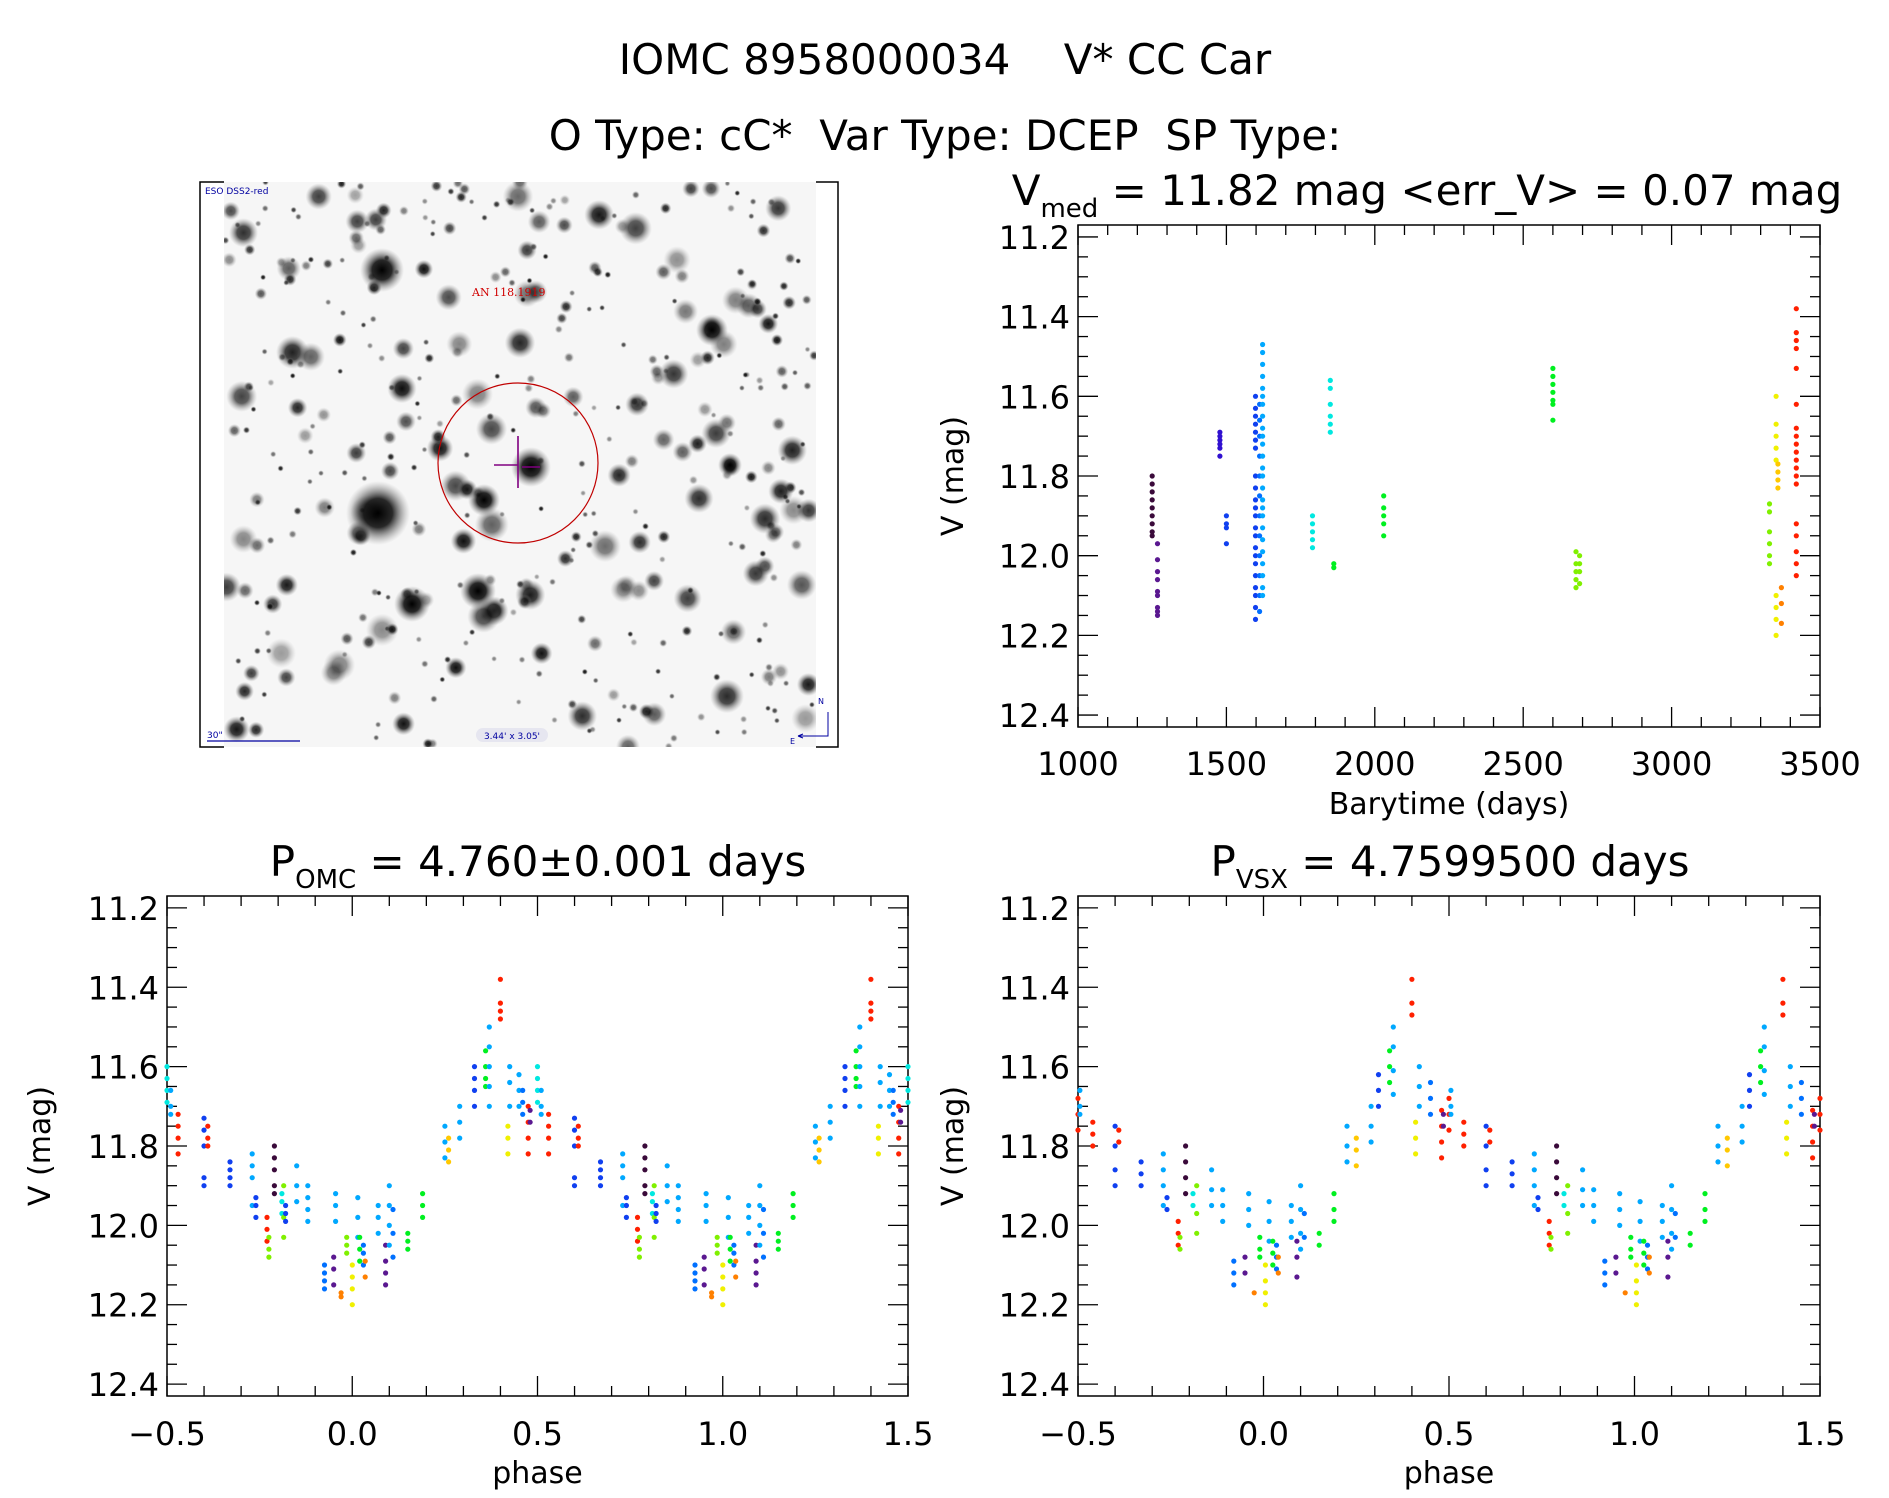 The image size is (1889, 1498). Describe the element at coordinates (1374, 764) in the screenshot. I see `x-tick-label: 2000` at that location.